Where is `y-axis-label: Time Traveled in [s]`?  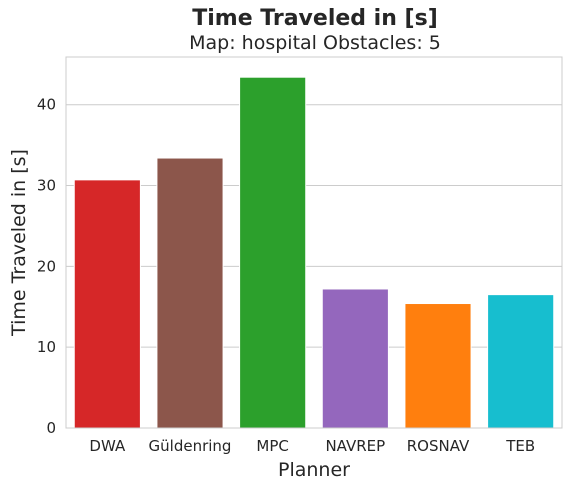
y-axis-label: Time Traveled in [s] is located at coordinates (19, 243).